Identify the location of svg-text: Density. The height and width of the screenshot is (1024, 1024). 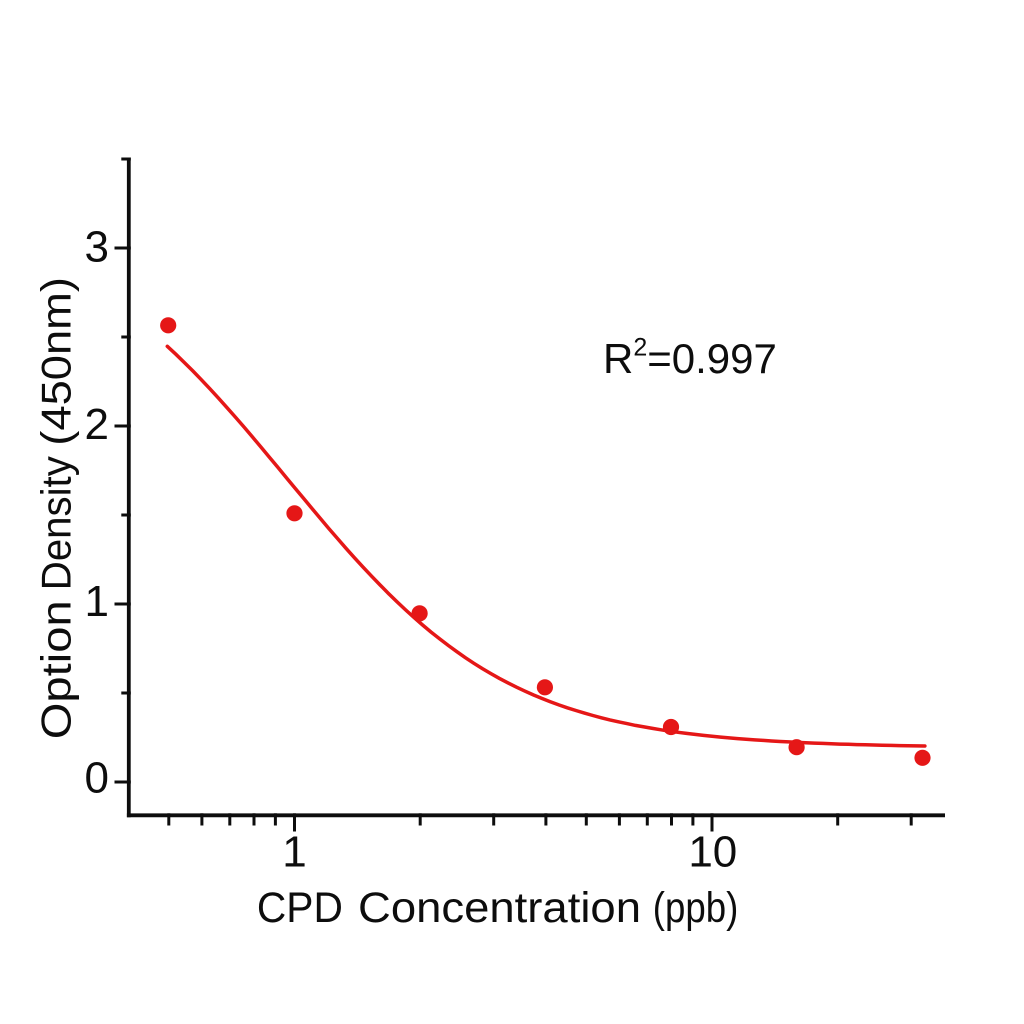
(56, 523).